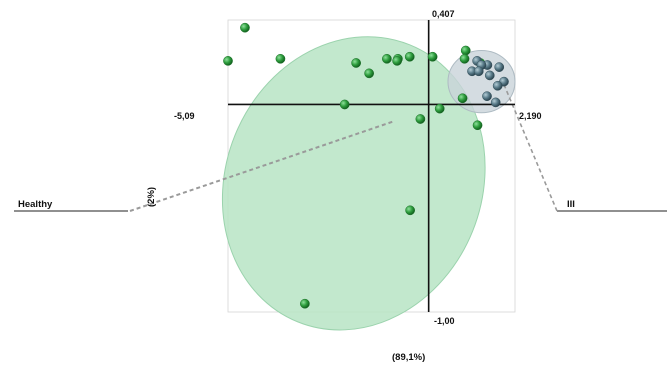  Describe the element at coordinates (444, 321) in the screenshot. I see `tick-label-y-min: -1,00` at that location.